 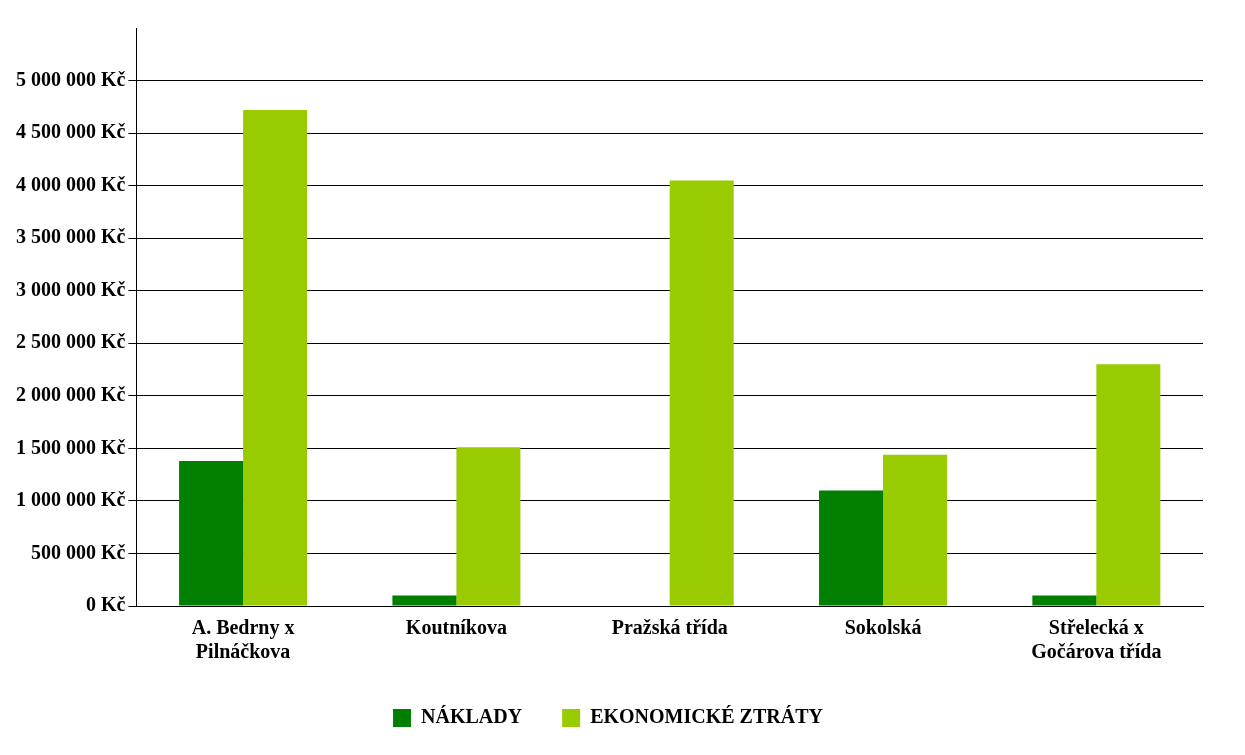 I want to click on y-tick-label: 1 000 000 Kč, so click(x=71, y=499).